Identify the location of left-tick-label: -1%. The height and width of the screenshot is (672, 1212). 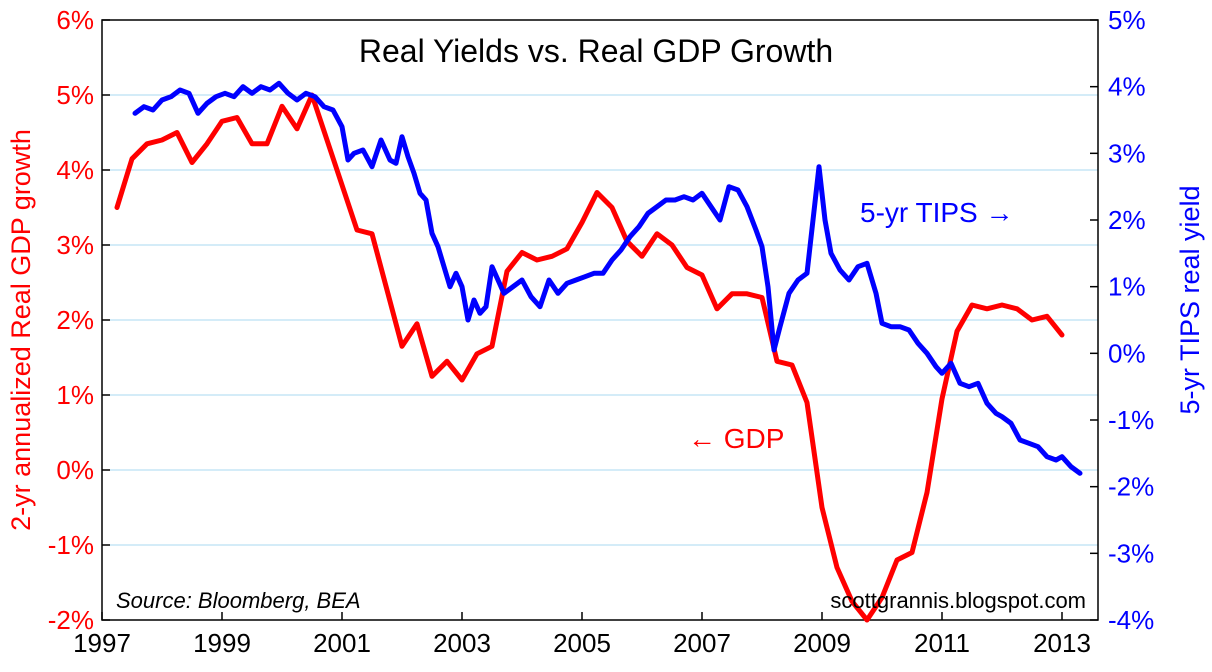
(71, 545).